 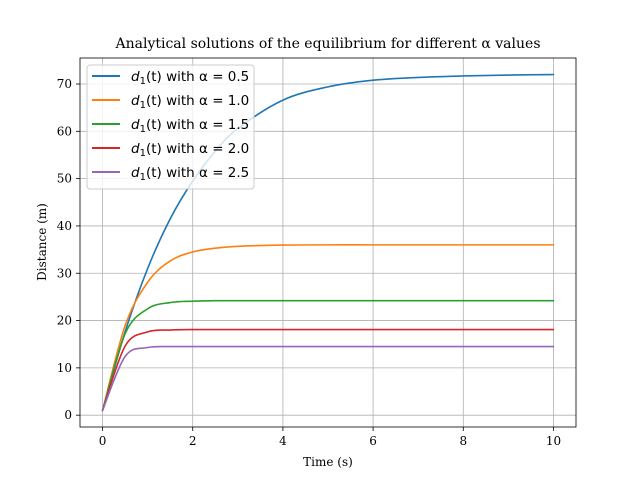 I want to click on y-axis-label: Distance (m), so click(x=42, y=242).